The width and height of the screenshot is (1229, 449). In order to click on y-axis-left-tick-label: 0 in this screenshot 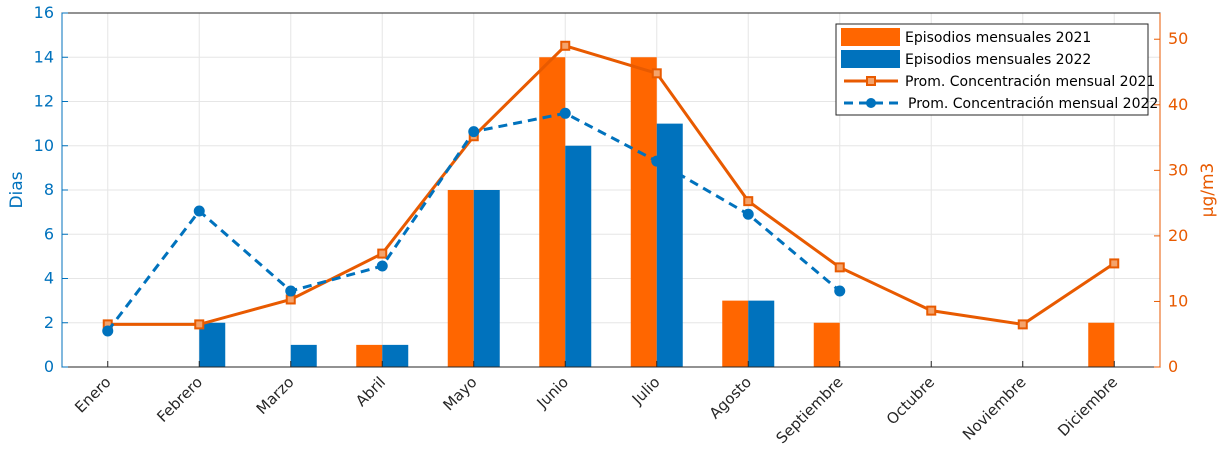, I will do `click(49, 366)`.